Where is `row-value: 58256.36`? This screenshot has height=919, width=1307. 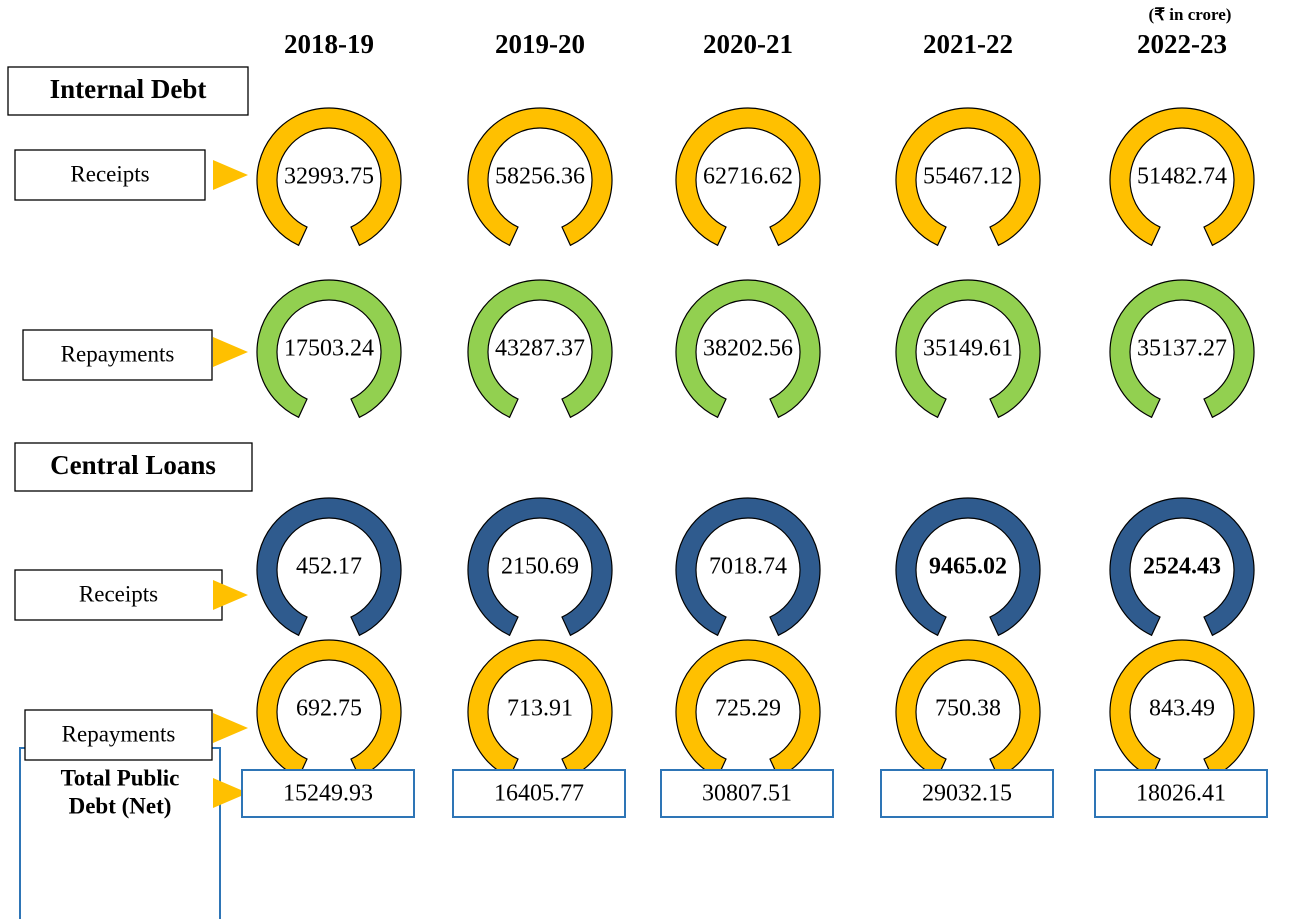
row-value: 58256.36 is located at coordinates (540, 177).